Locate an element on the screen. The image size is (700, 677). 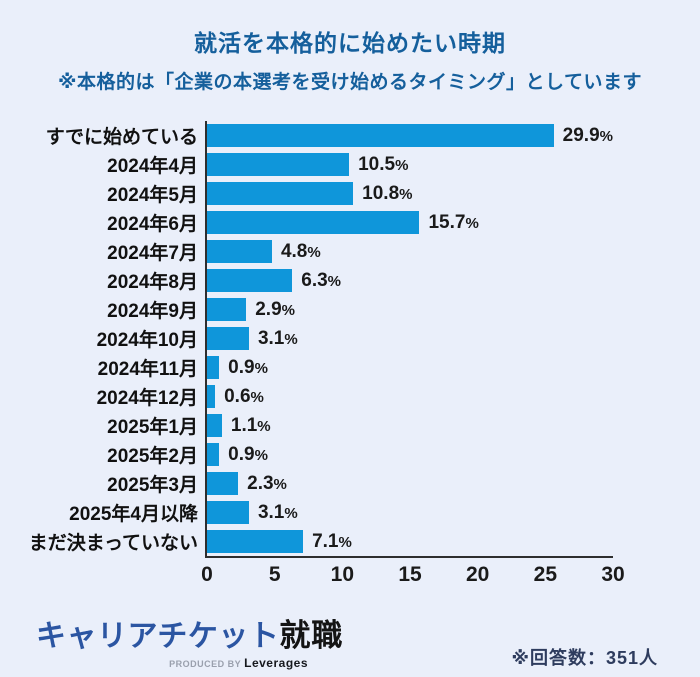
bar-row: 10.8% is located at coordinates (410, 193).